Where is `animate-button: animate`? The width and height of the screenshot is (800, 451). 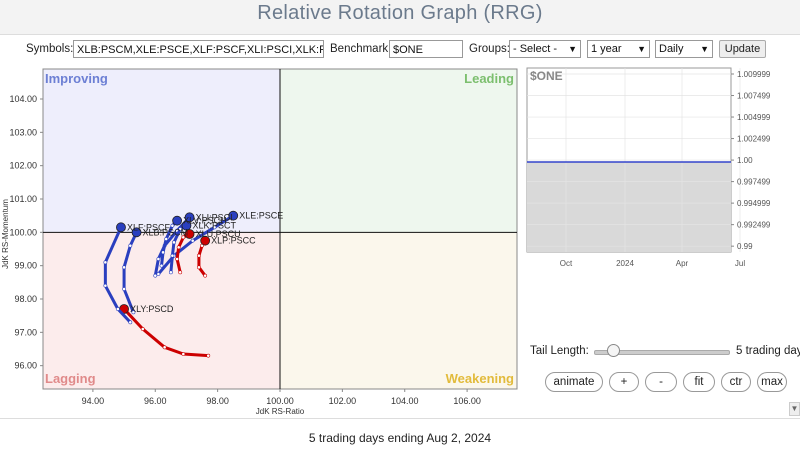 animate-button: animate is located at coordinates (574, 382).